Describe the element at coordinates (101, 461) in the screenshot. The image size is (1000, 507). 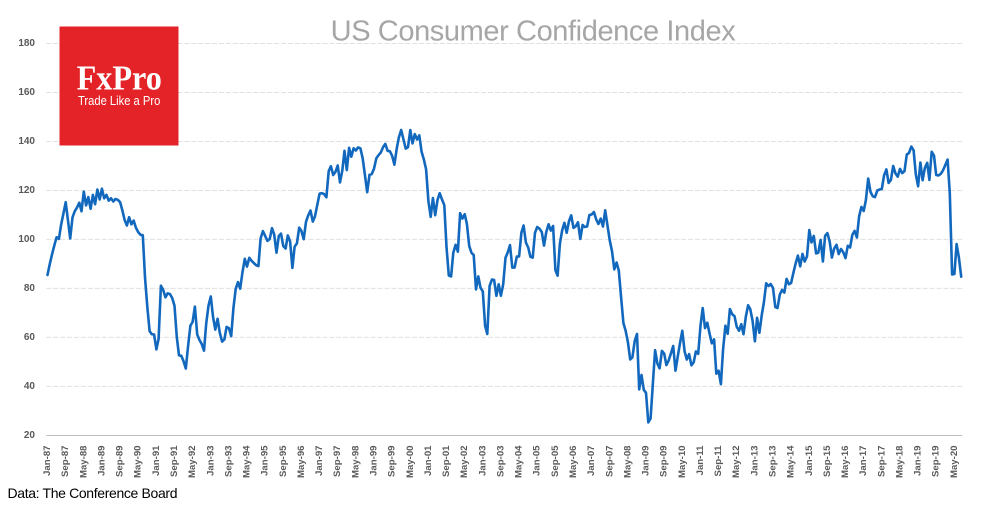
I see `svg-text: Jan-89` at that location.